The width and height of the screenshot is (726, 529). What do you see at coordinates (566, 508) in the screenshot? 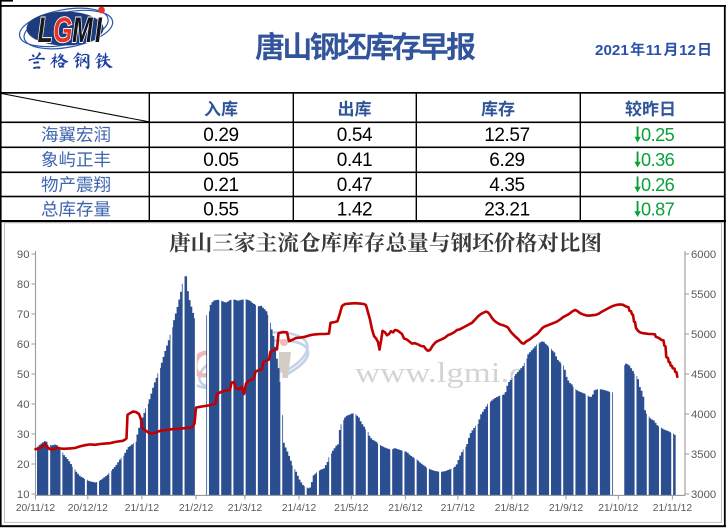
I see `svg-text: 21/9/12` at bounding box center [566, 508].